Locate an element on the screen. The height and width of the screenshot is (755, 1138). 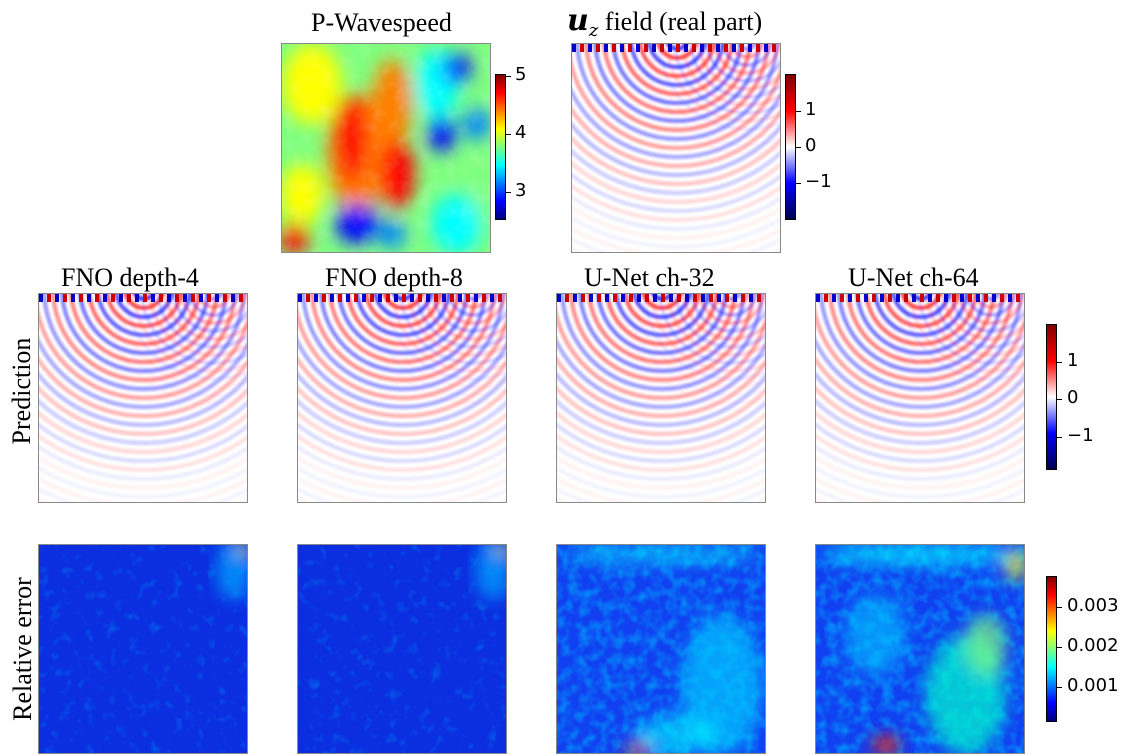
wavespeed-heatmap is located at coordinates (386, 148).